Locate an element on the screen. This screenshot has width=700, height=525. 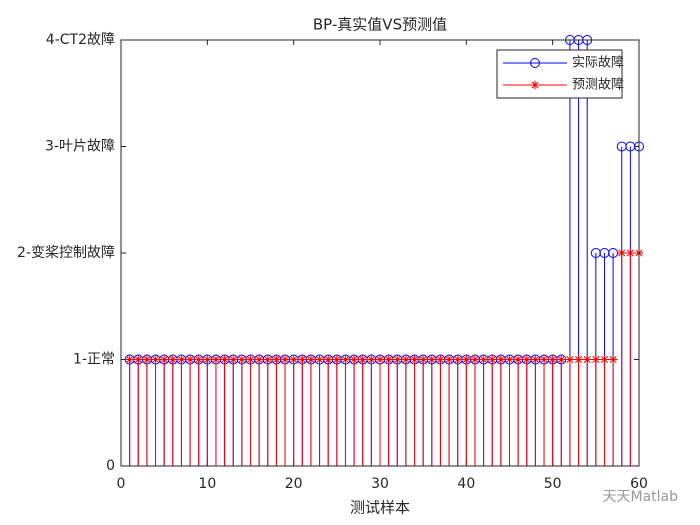
x-tick-label: 30 is located at coordinates (380, 484).